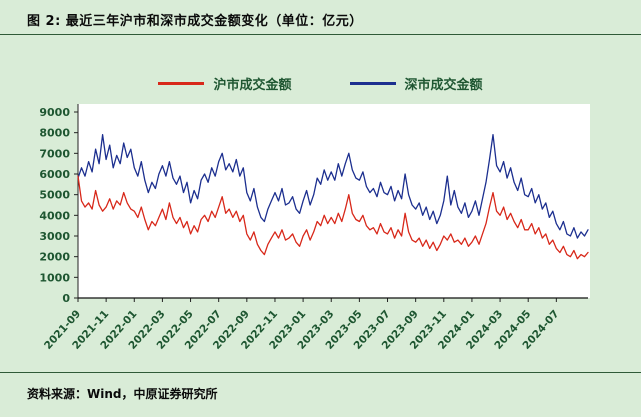  I want to click on legend-label-shanghai: 沪市成交金额, so click(252, 85).